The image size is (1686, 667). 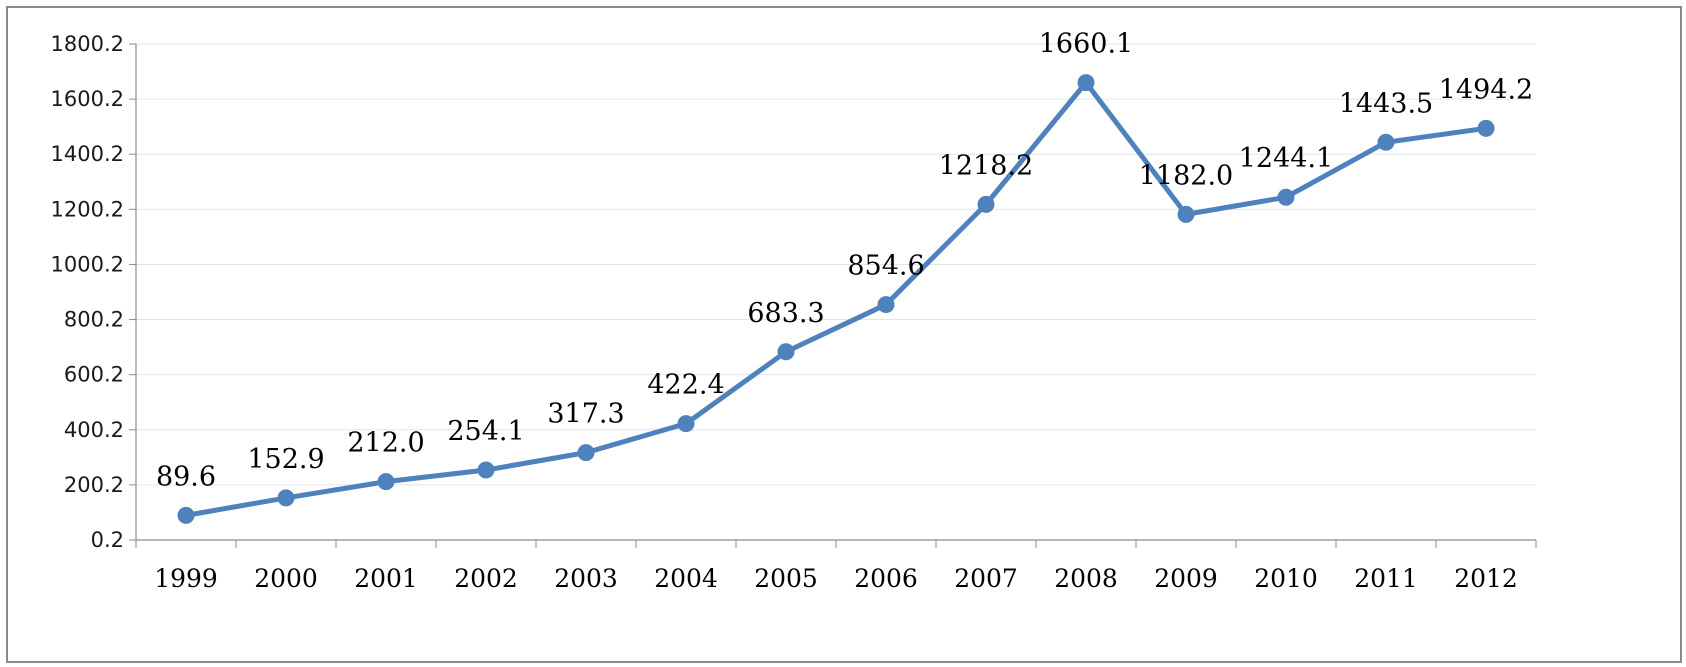 What do you see at coordinates (87, 44) in the screenshot?
I see `y-tick-label: 1800.2` at bounding box center [87, 44].